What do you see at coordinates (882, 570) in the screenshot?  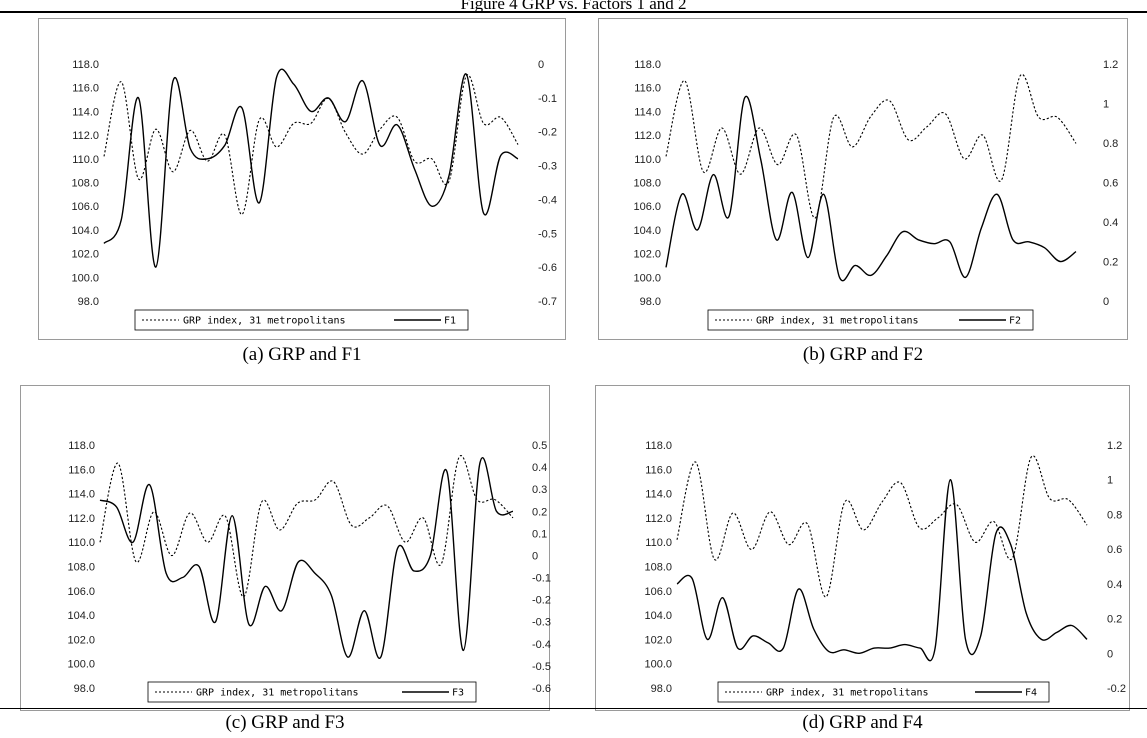 I see `series-line-f4` at bounding box center [882, 570].